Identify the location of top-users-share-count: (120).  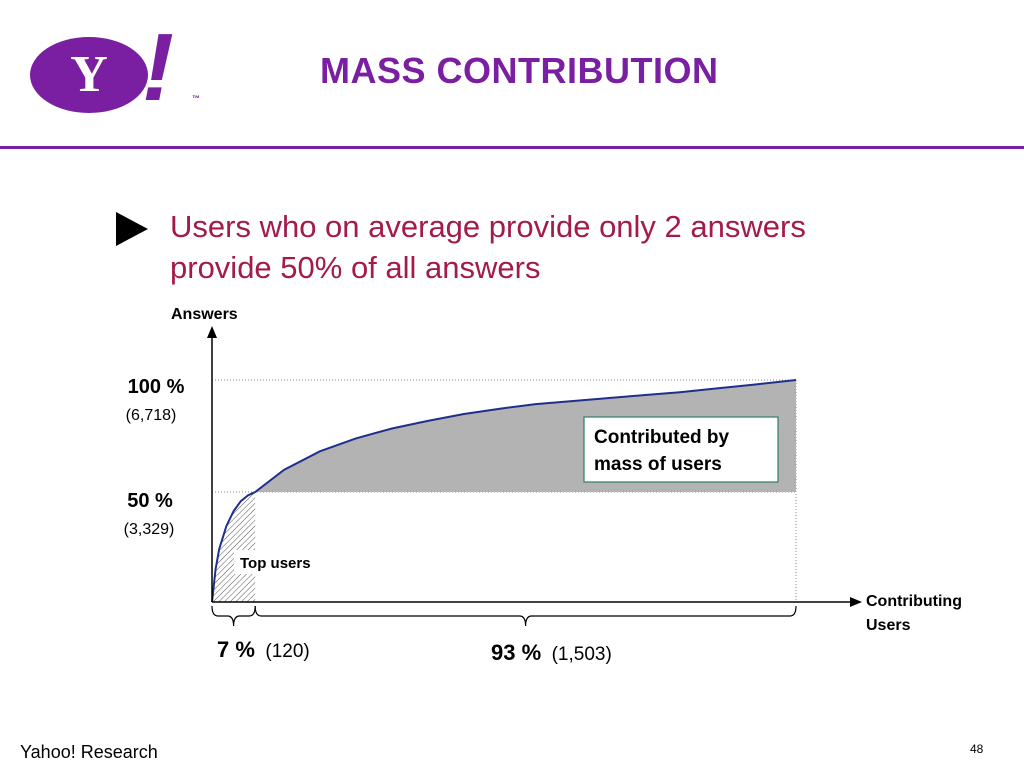
(287, 651).